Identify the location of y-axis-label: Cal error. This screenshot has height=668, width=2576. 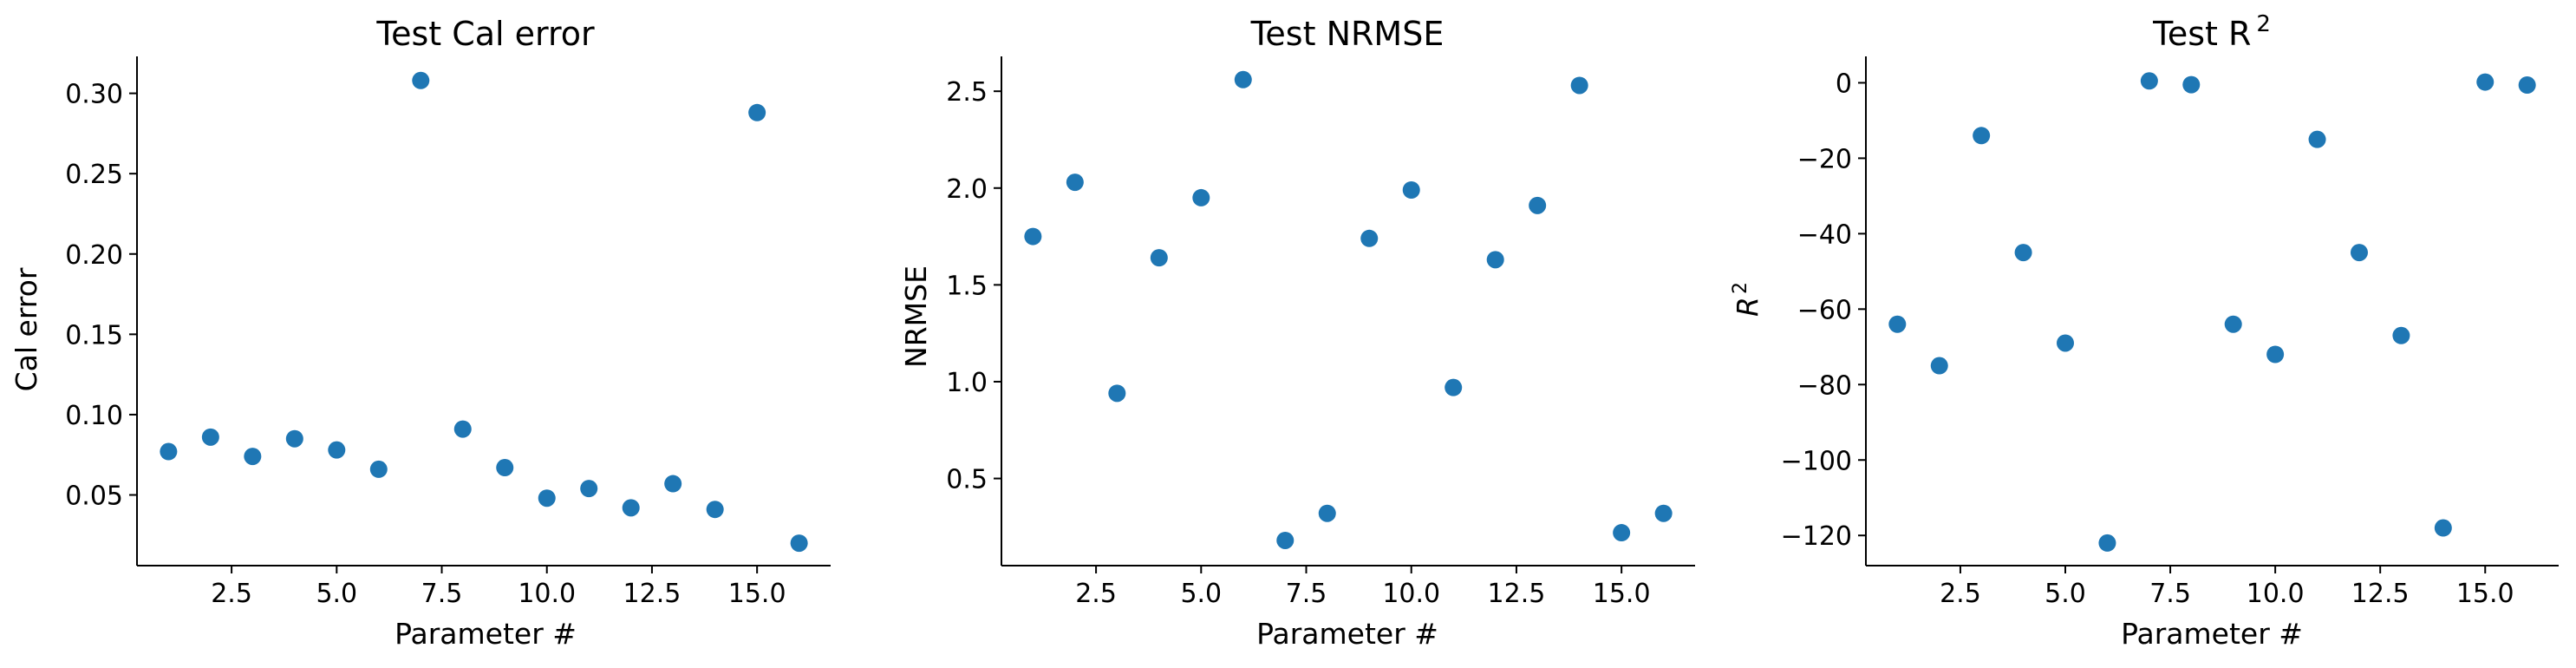
(27, 329).